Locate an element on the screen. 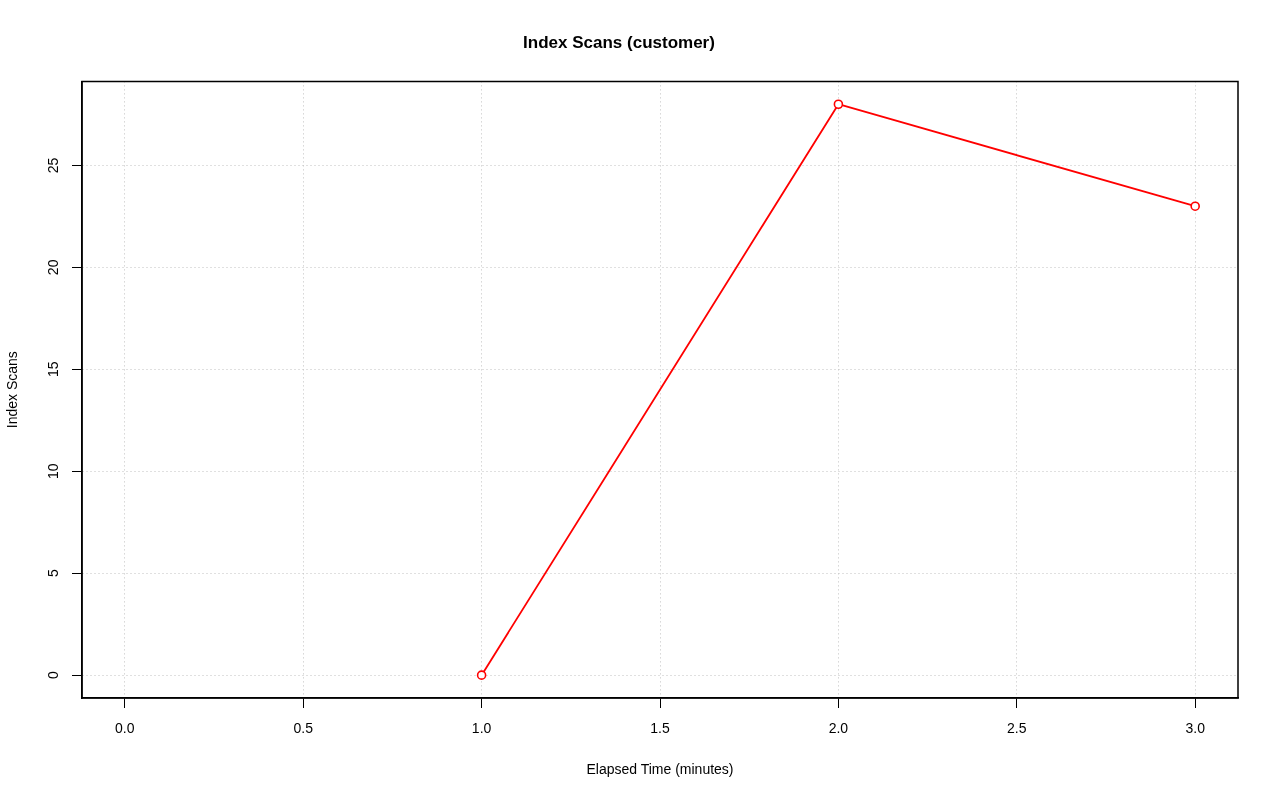  x-tick-label: 1.5 is located at coordinates (660, 728).